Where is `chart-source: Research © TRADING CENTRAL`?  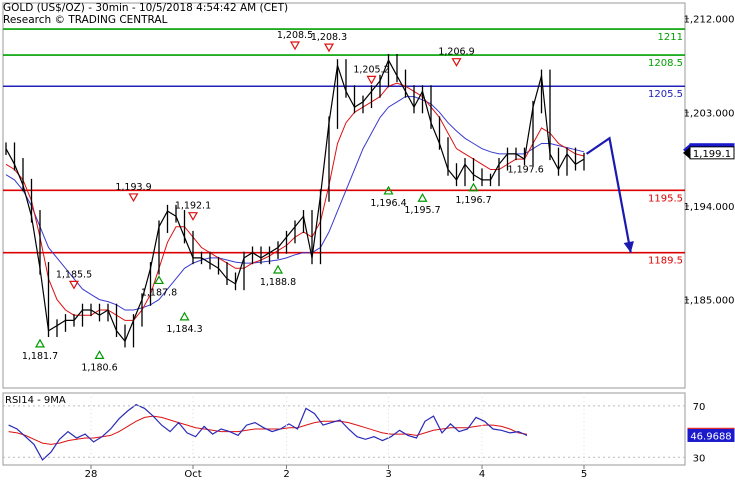 chart-source: Research © TRADING CENTRAL is located at coordinates (85, 20).